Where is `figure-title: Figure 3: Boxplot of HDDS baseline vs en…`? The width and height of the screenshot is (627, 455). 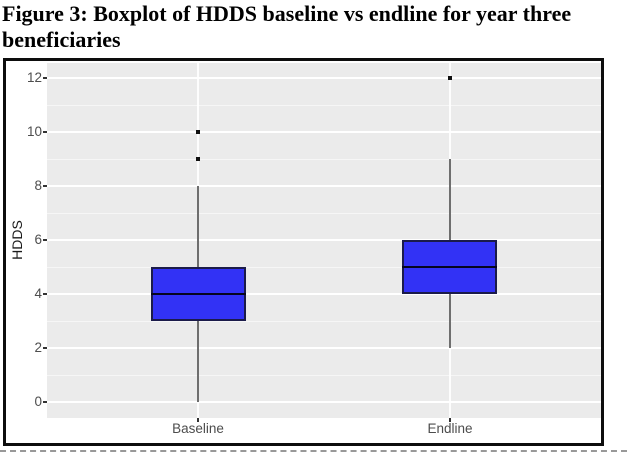
figure-title: Figure 3: Boxplot of HDDS baseline vs en… is located at coordinates (287, 26).